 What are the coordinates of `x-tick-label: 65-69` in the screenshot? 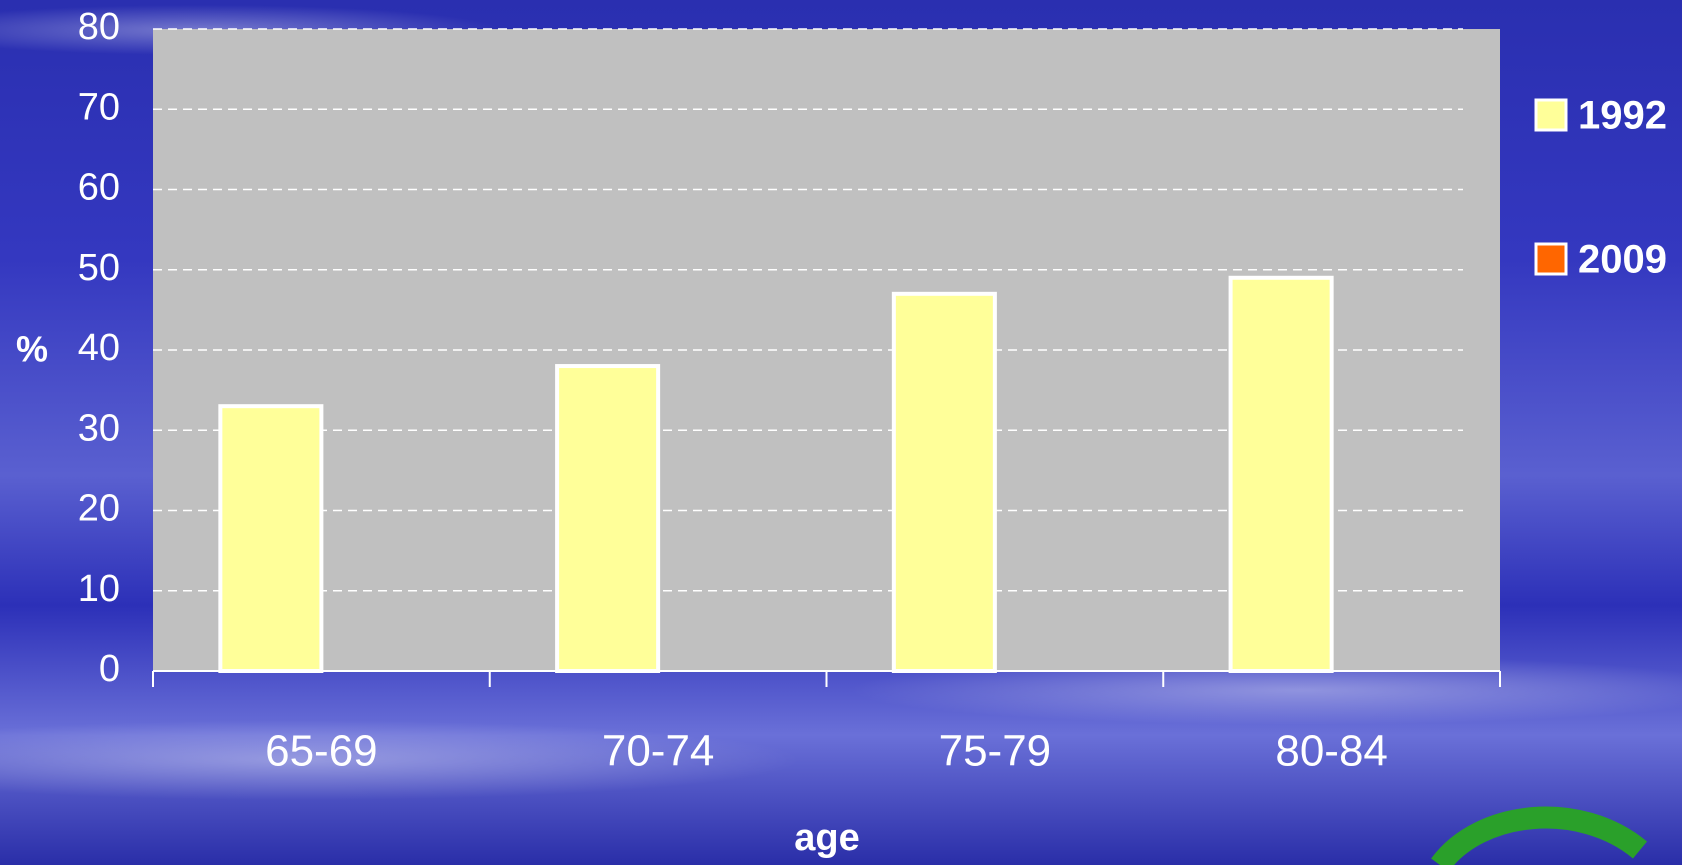 It's located at (321, 751).